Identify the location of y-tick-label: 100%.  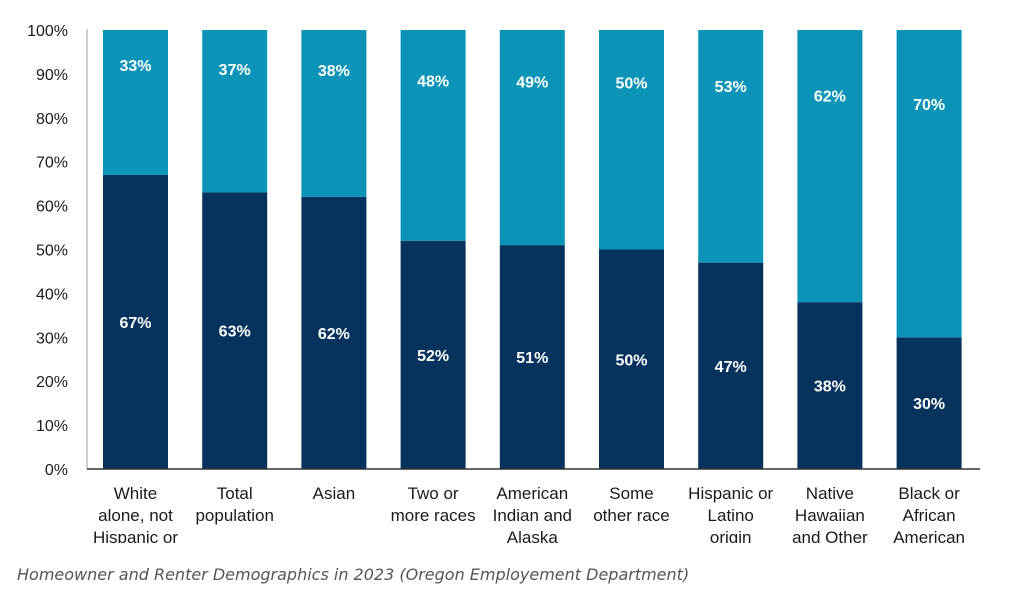
(47, 31).